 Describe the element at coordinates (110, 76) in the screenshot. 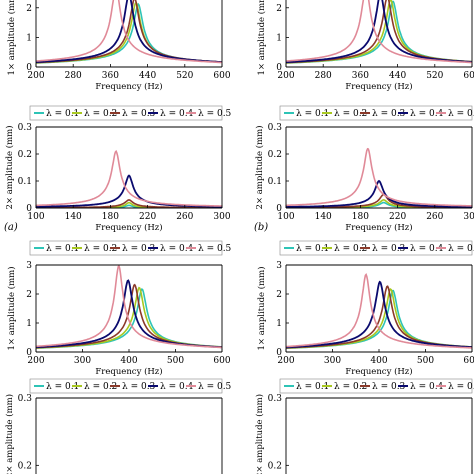

I see `x-tick-label: 360` at that location.